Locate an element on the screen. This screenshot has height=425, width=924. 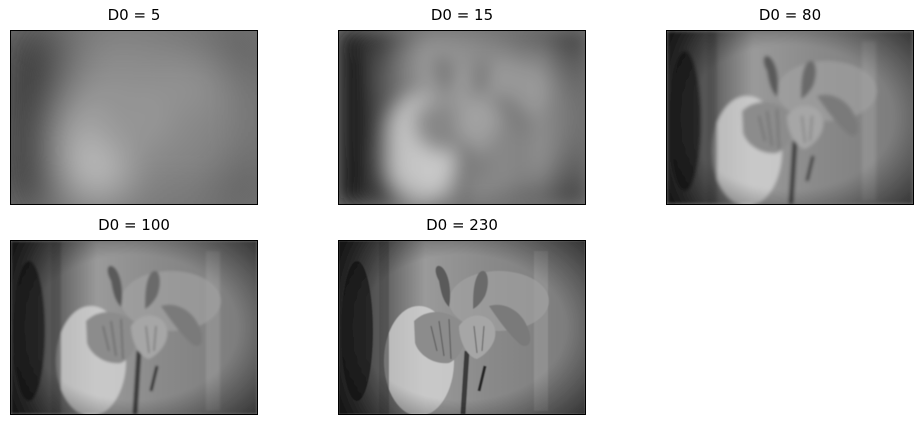
panel-d0-5: D0 = 5 is located at coordinates (134, 105).